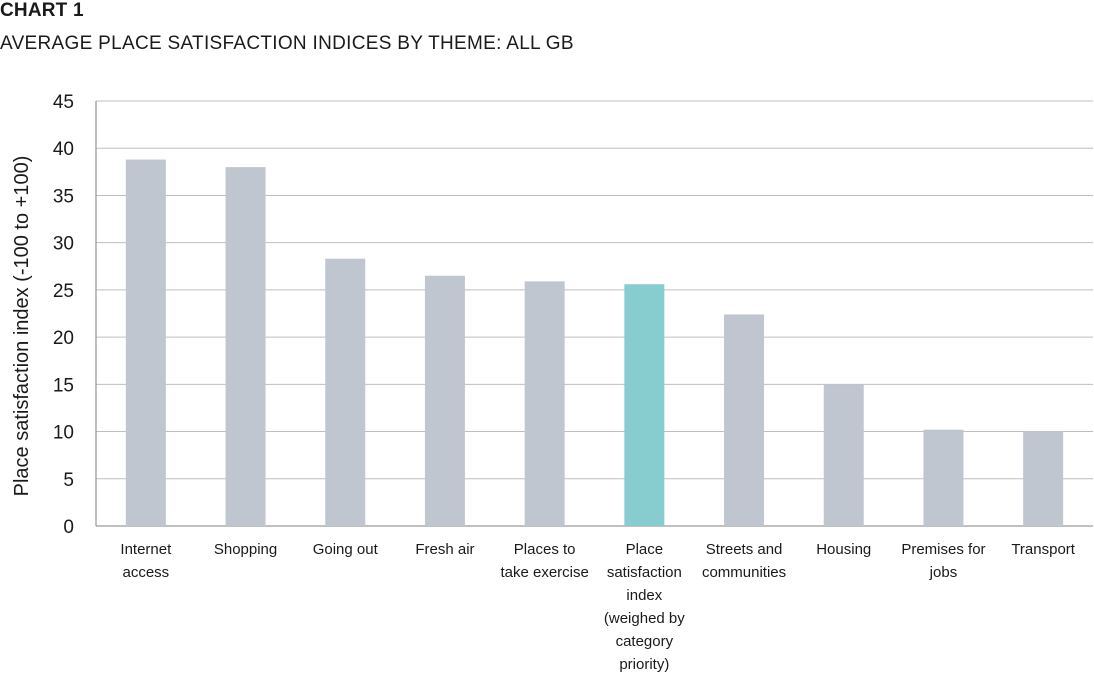 The image size is (1094, 673). I want to click on y-tick-label: 45, so click(63, 102).